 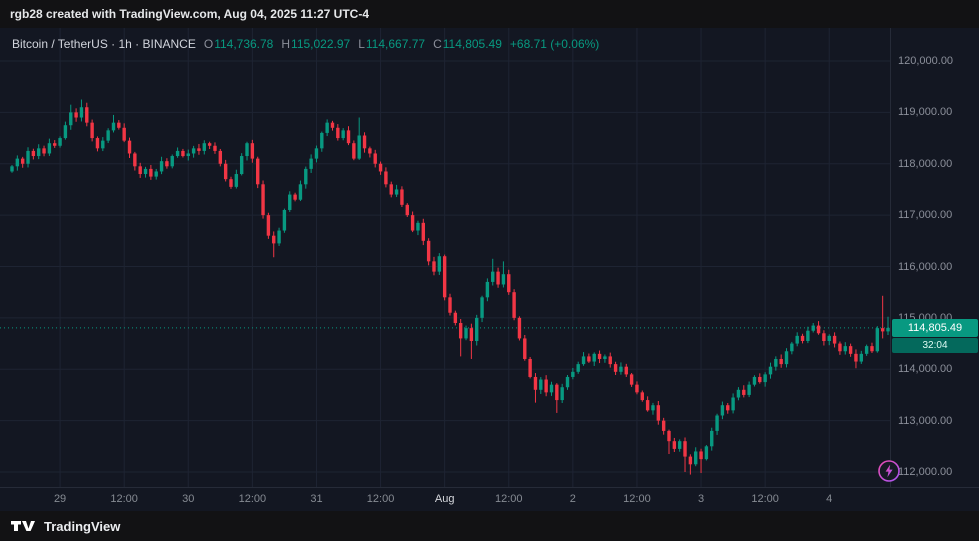 I want to click on time-tick-label: 4, so click(x=829, y=499).